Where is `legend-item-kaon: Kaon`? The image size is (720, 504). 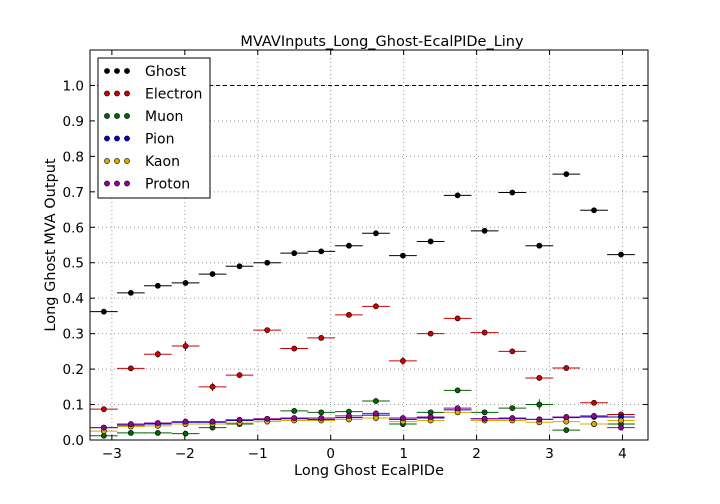 legend-item-kaon: Kaon is located at coordinates (142, 162).